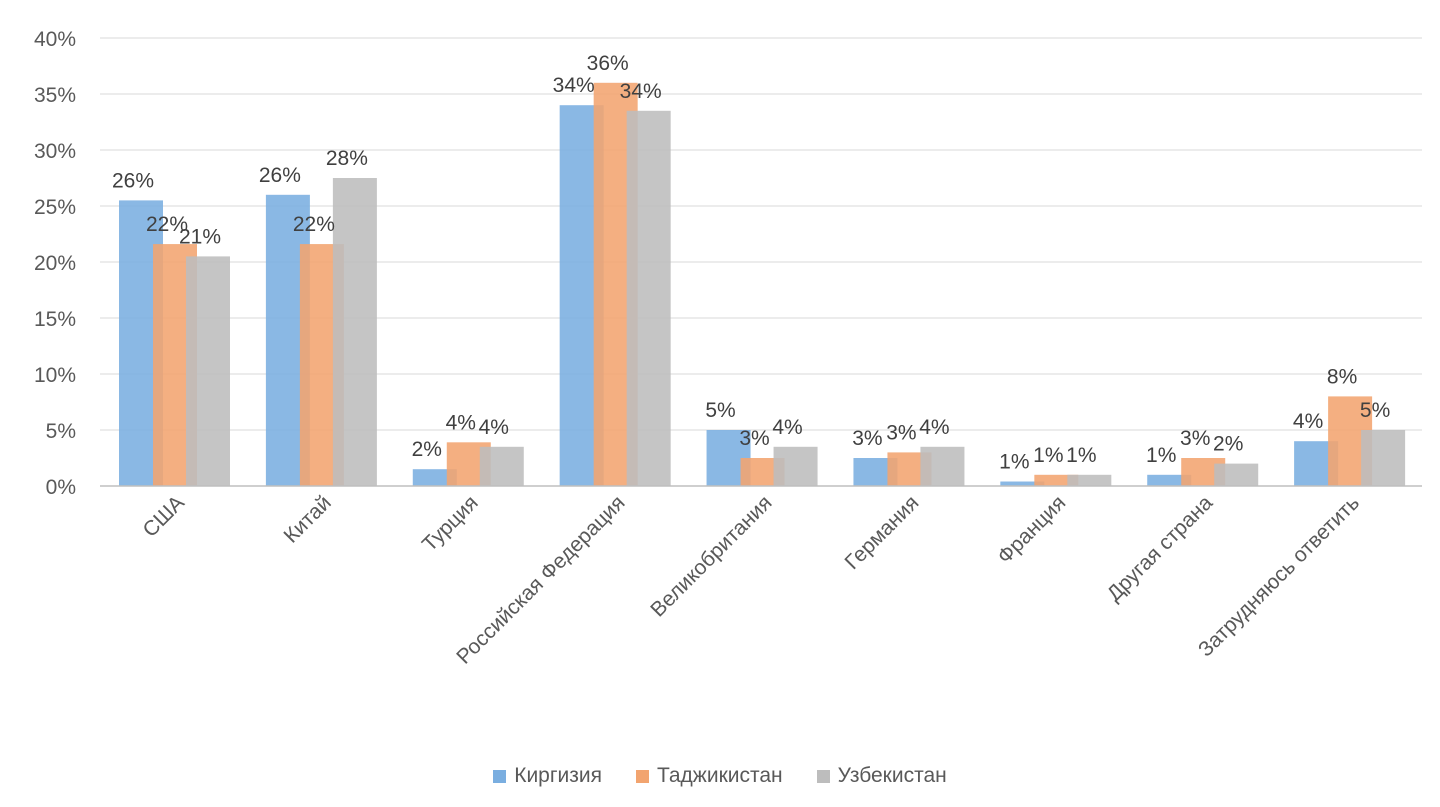 Image resolution: width=1440 pixels, height=807 pixels. I want to click on x-tick-label: Российская Федерация, so click(540, 579).